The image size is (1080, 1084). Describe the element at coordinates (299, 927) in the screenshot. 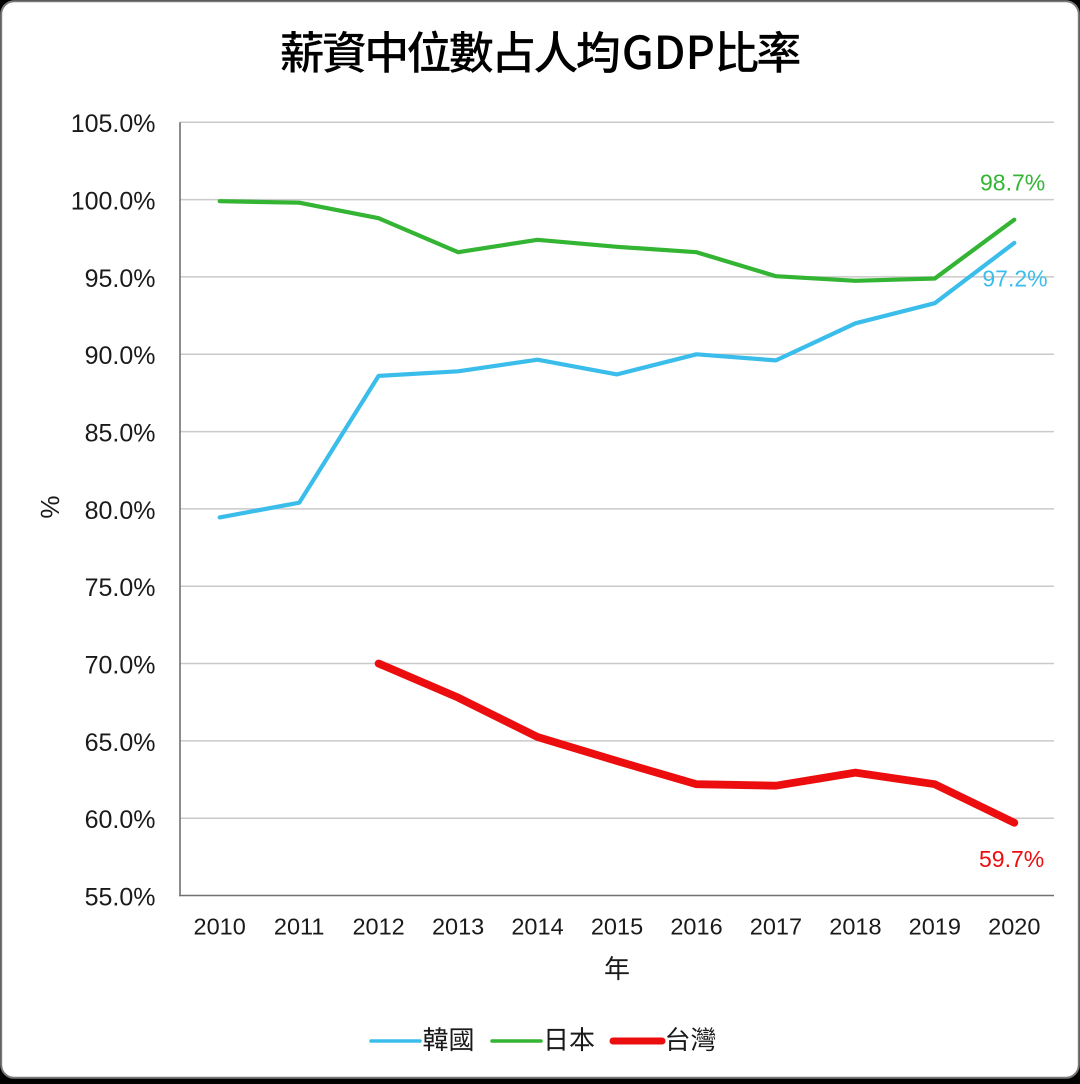

I see `svg-text: 2011` at that location.